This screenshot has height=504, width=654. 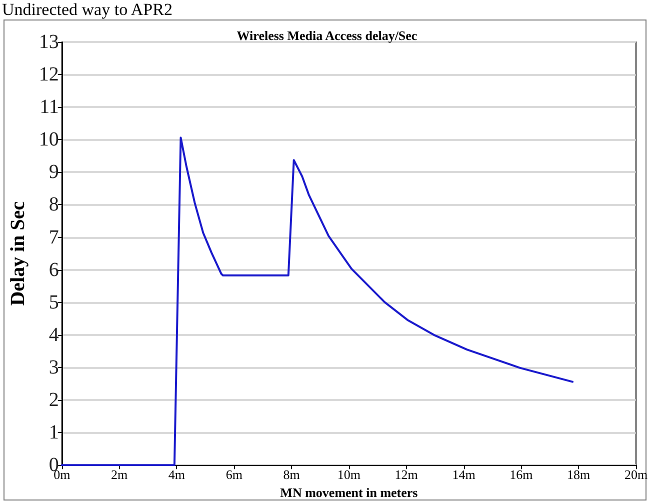 I want to click on y-tick-label: 4, so click(x=53, y=335).